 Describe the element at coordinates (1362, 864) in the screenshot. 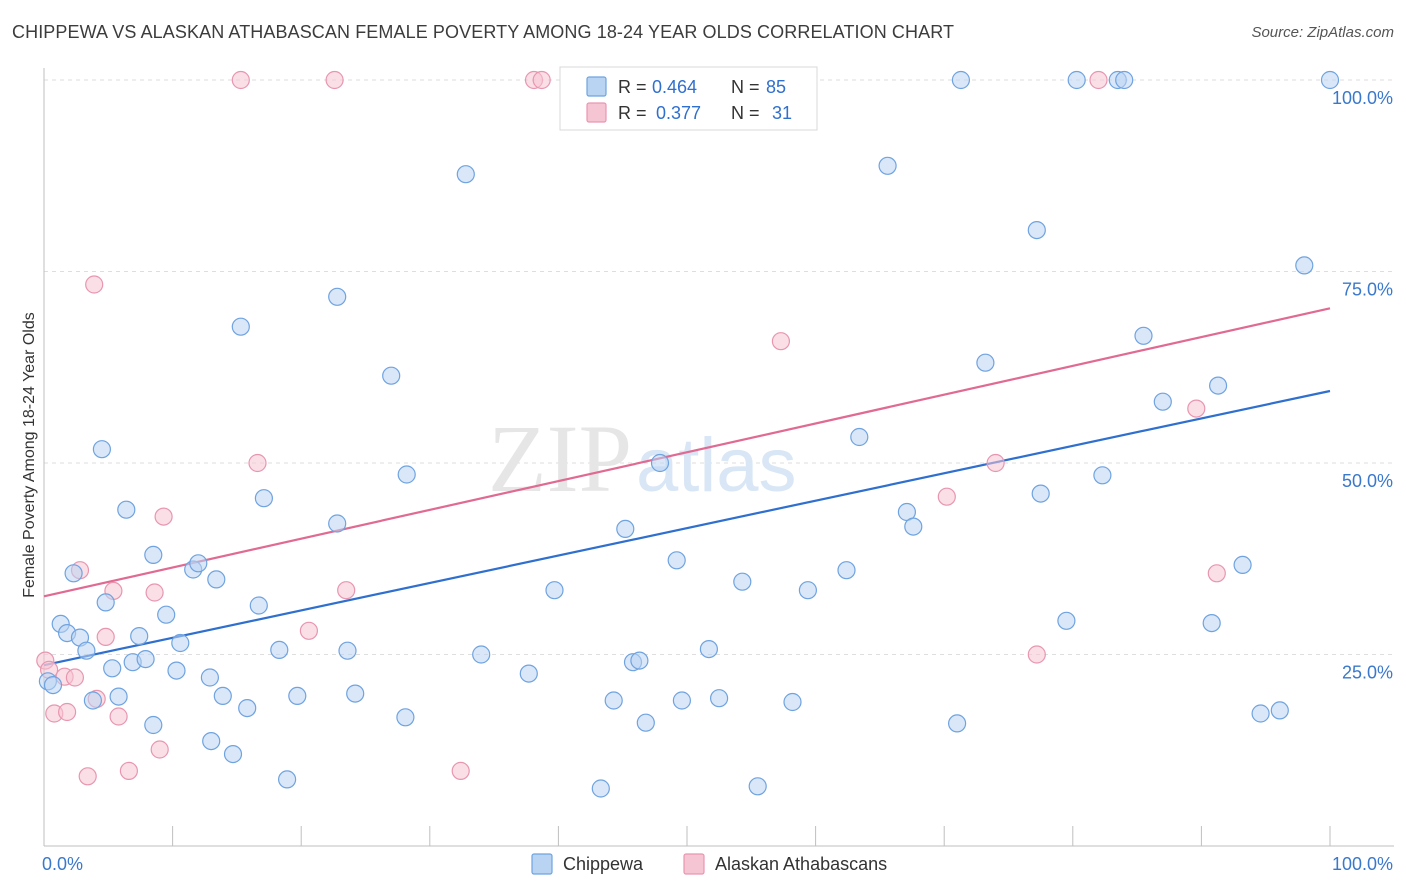

I see `x-tick-label-1: 100.0%` at that location.